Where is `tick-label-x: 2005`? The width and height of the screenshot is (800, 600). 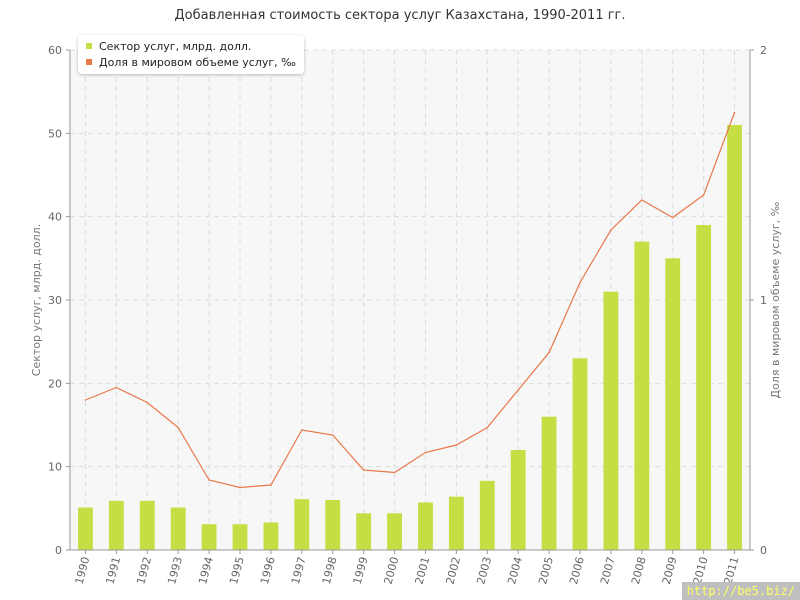 tick-label-x: 2005 is located at coordinates (546, 570).